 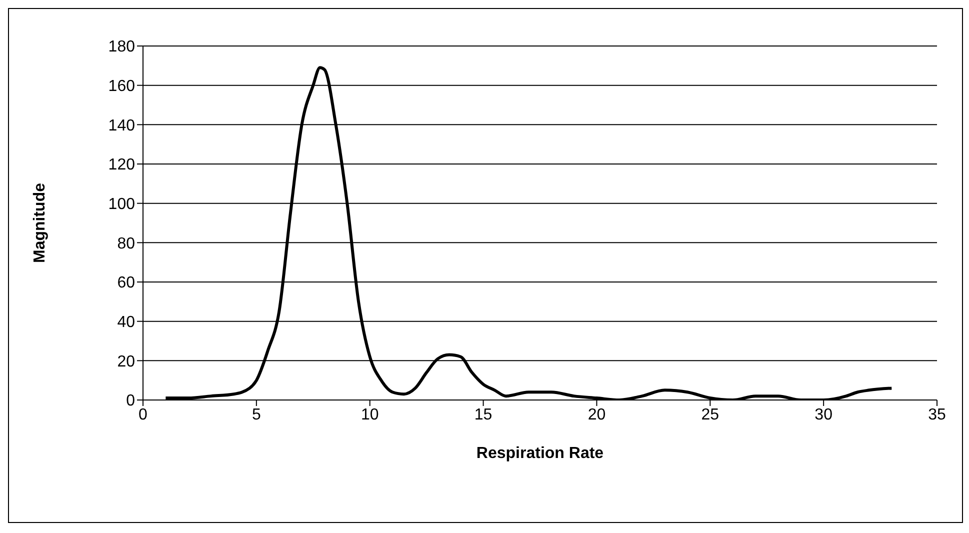 I want to click on y-tick-label: 20, so click(x=126, y=361).